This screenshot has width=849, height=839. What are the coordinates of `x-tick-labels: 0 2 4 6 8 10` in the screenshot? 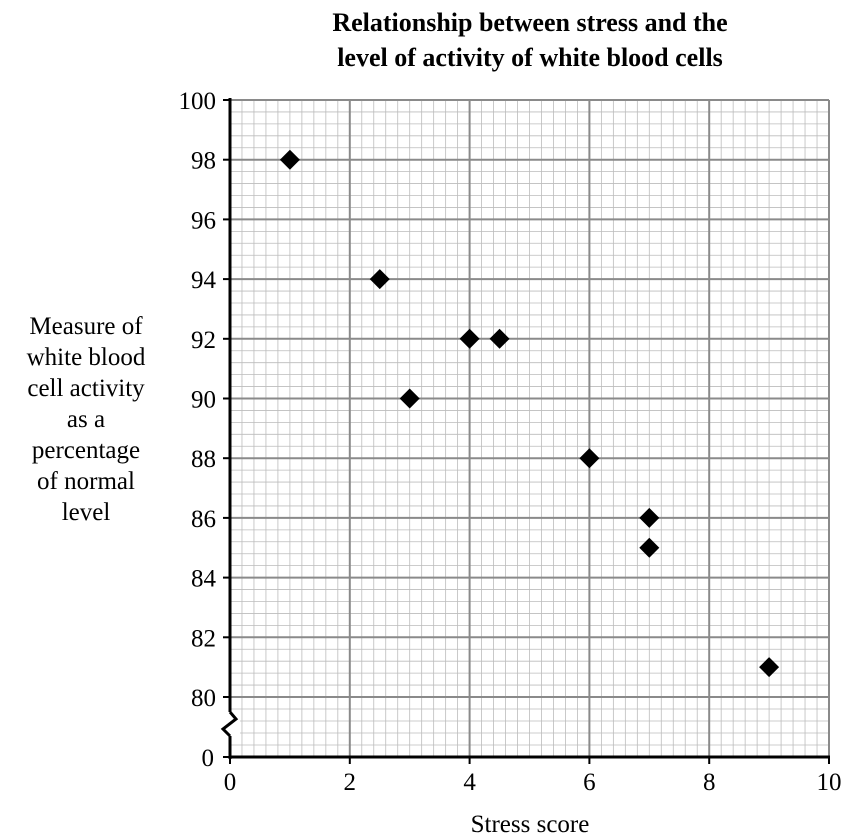 It's located at (533, 782).